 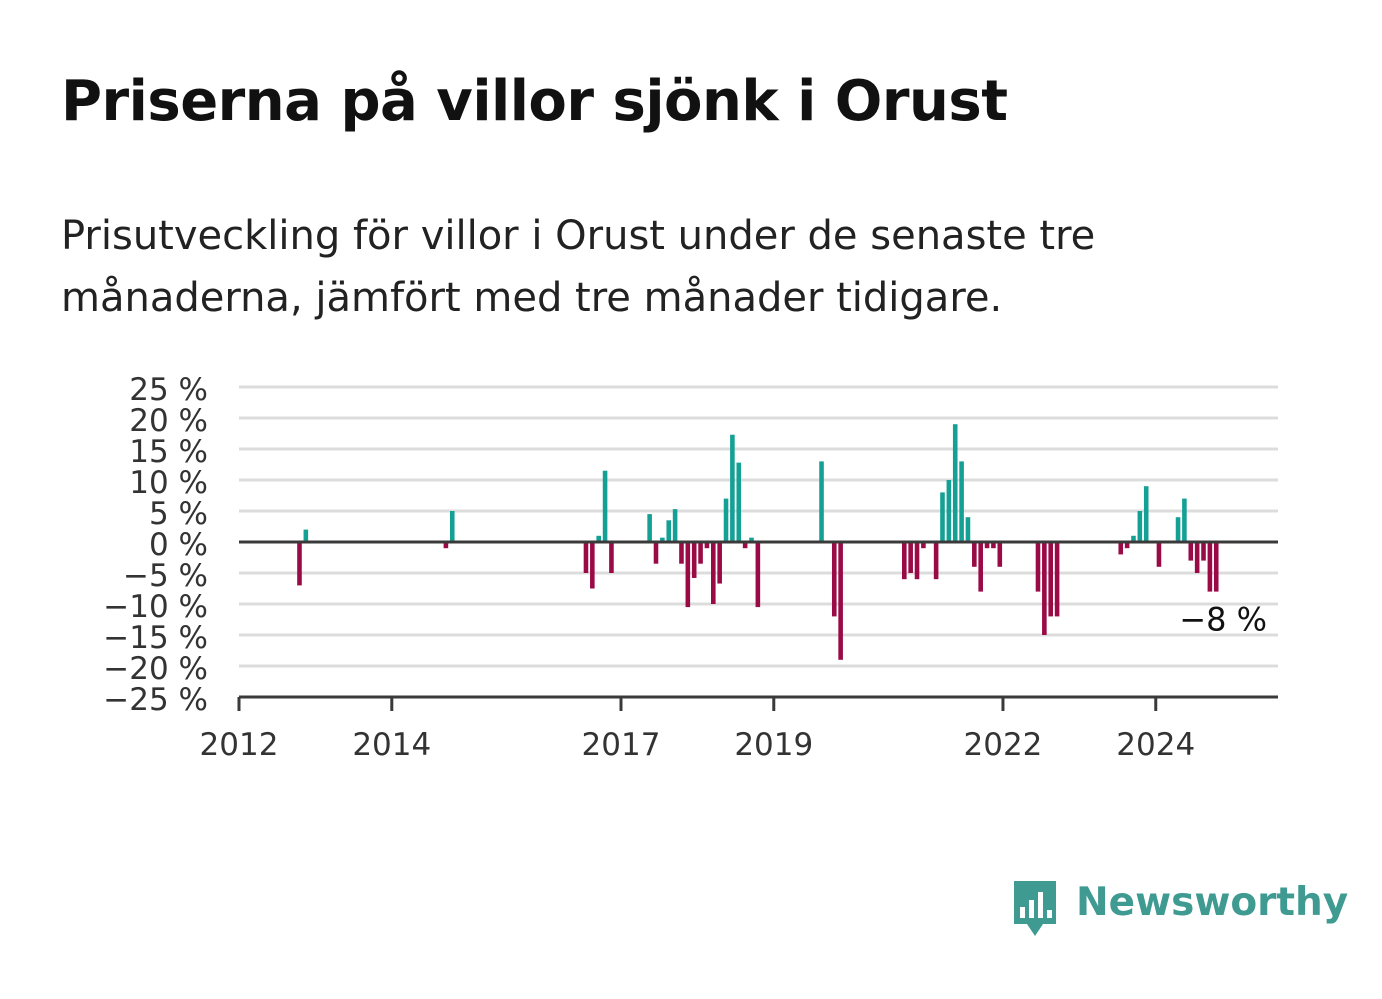 What do you see at coordinates (1155, 745) in the screenshot?
I see `x-tick-label: 2024` at bounding box center [1155, 745].